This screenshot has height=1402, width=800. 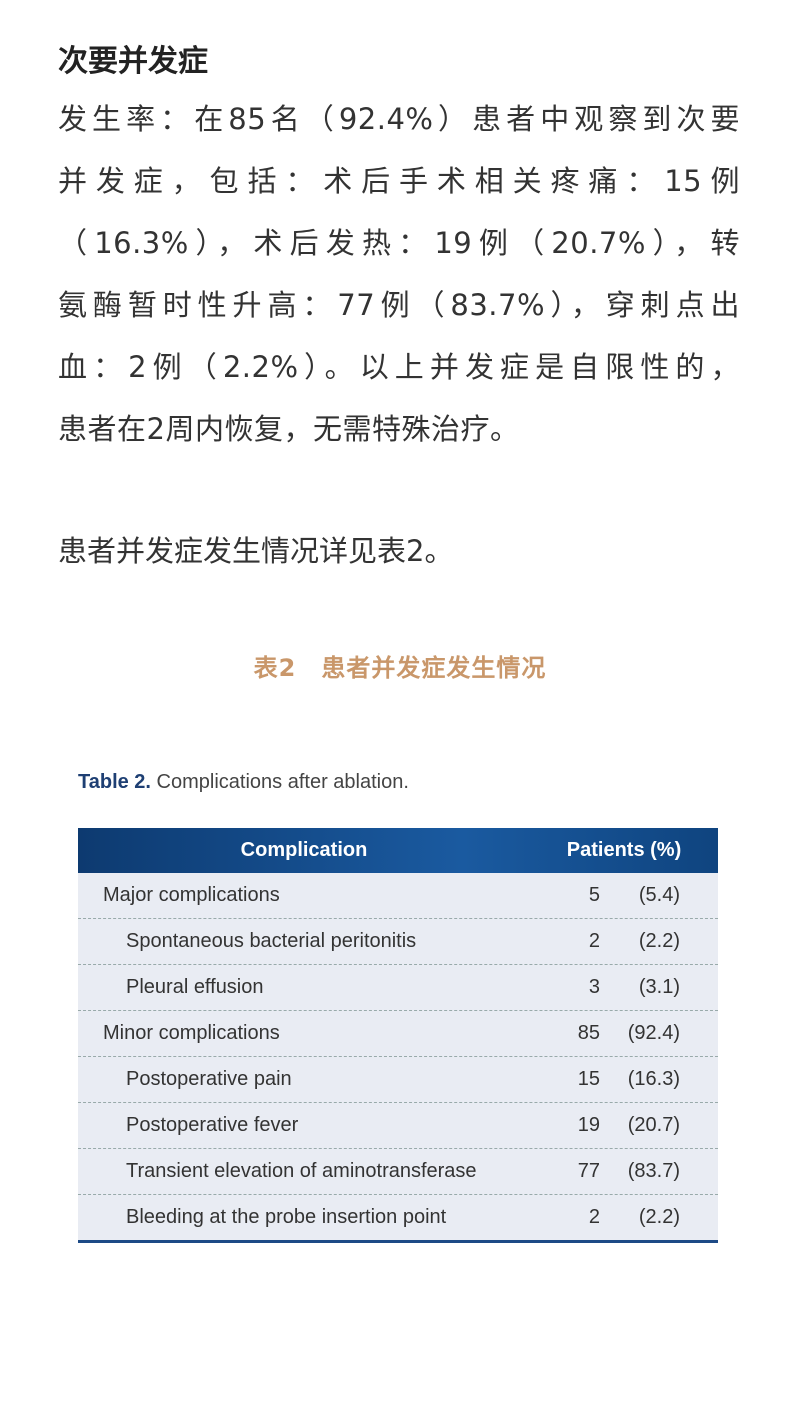 What do you see at coordinates (289, 429) in the screenshot?
I see `paragraph-line: 患者在2周内恢复，无需特殊治疗。` at bounding box center [289, 429].